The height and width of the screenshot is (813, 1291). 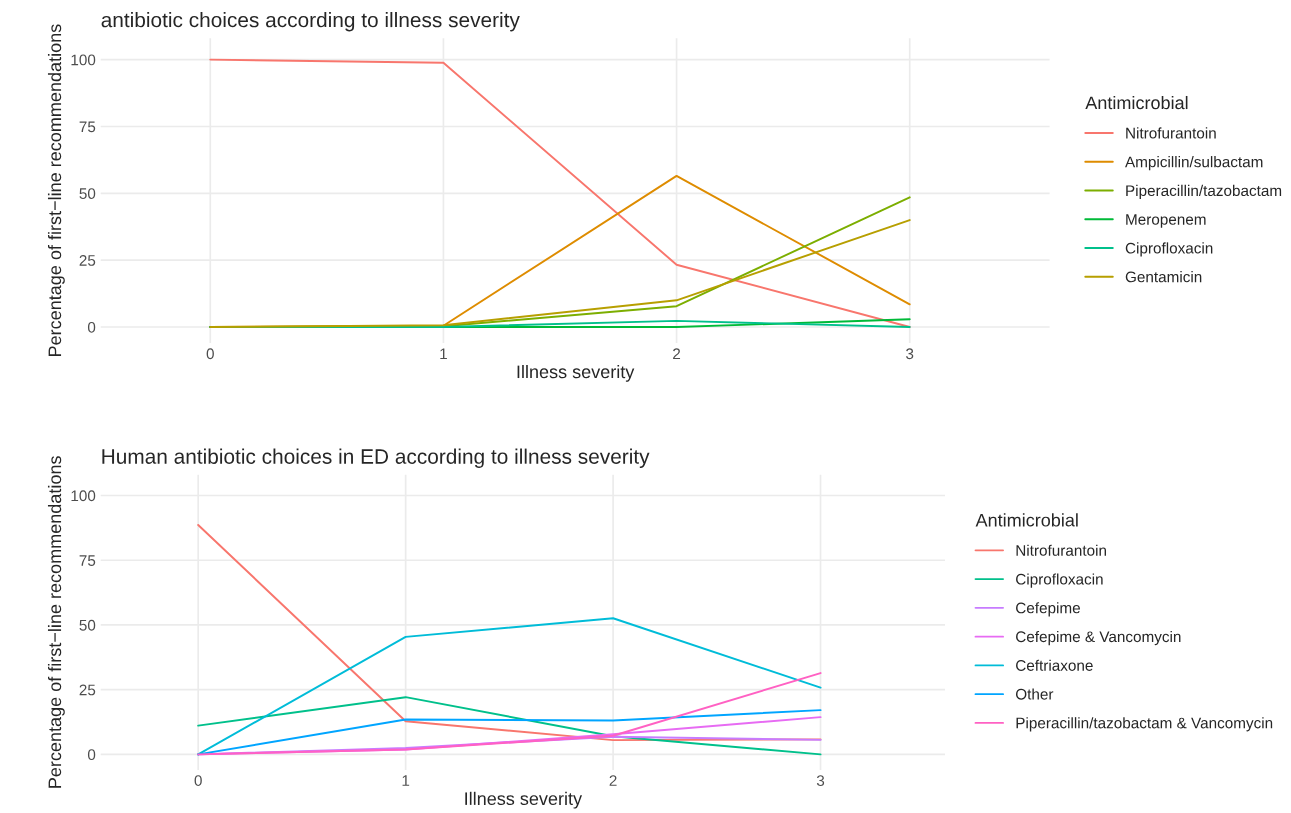 What do you see at coordinates (1204, 192) in the screenshot?
I see `legend-label: Piperacillin/tazobactam` at bounding box center [1204, 192].